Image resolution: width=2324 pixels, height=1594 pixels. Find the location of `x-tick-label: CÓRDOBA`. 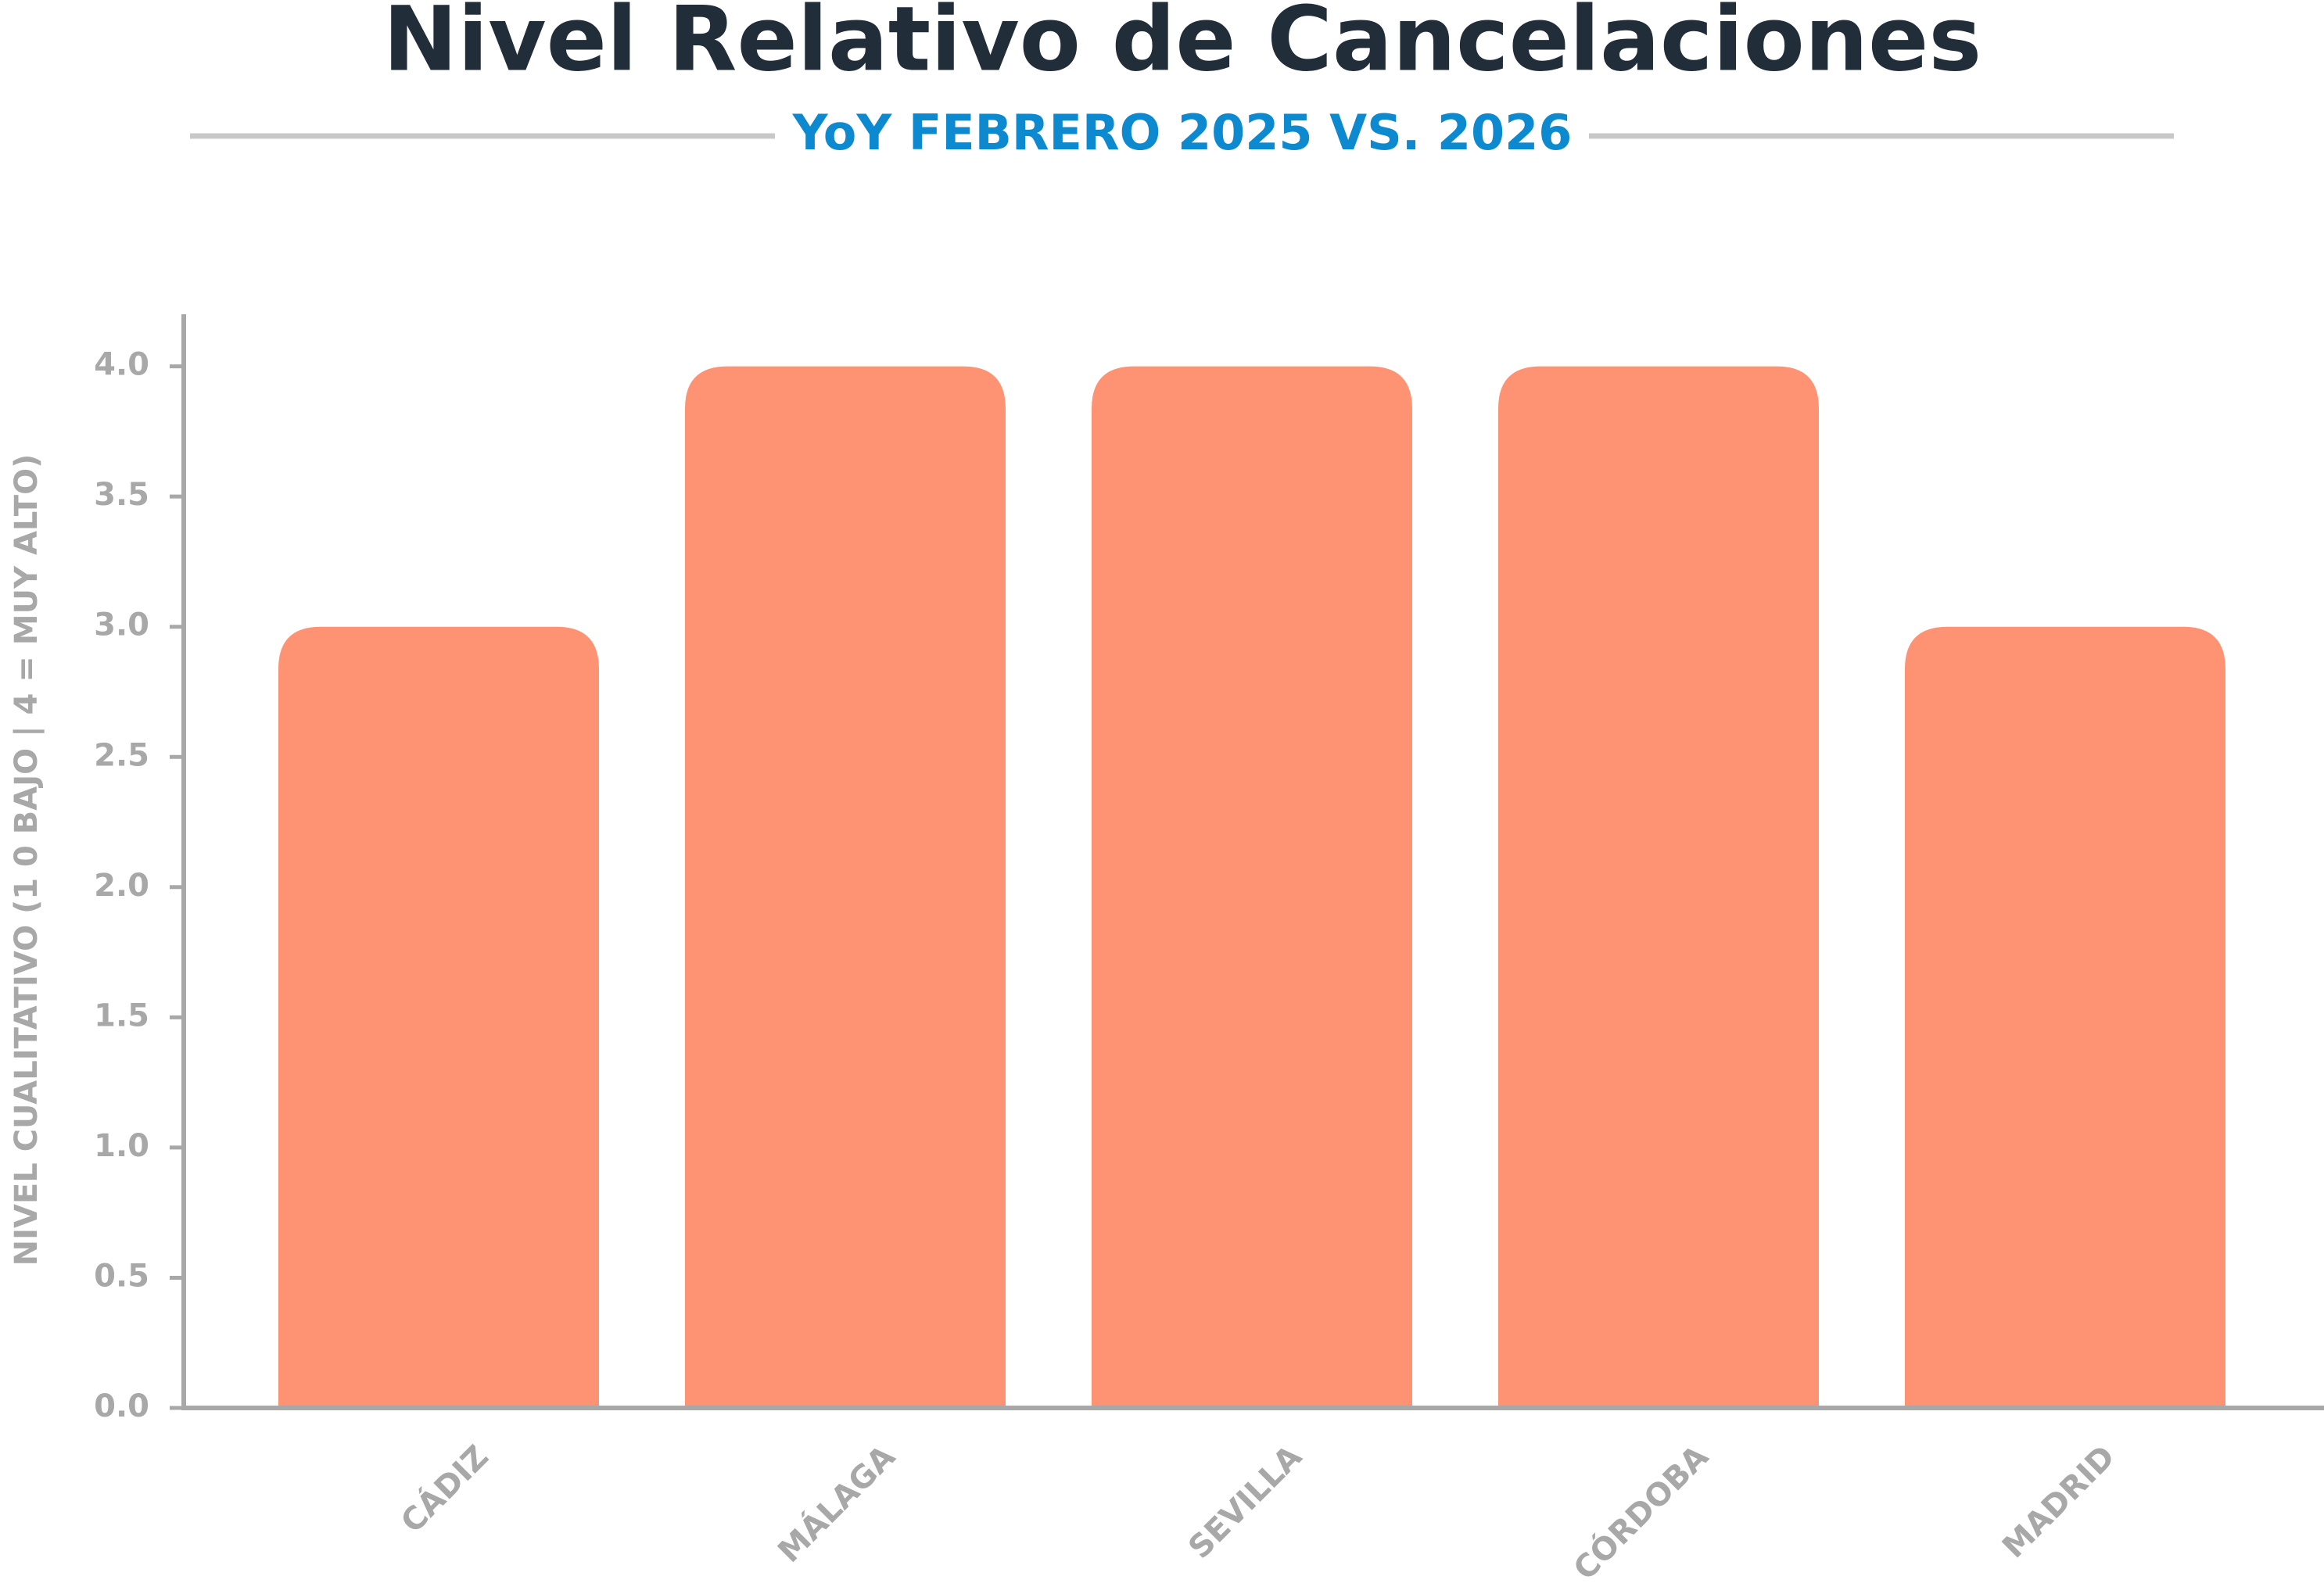

x-tick-label: CÓRDOBA is located at coordinates (1640, 1513).